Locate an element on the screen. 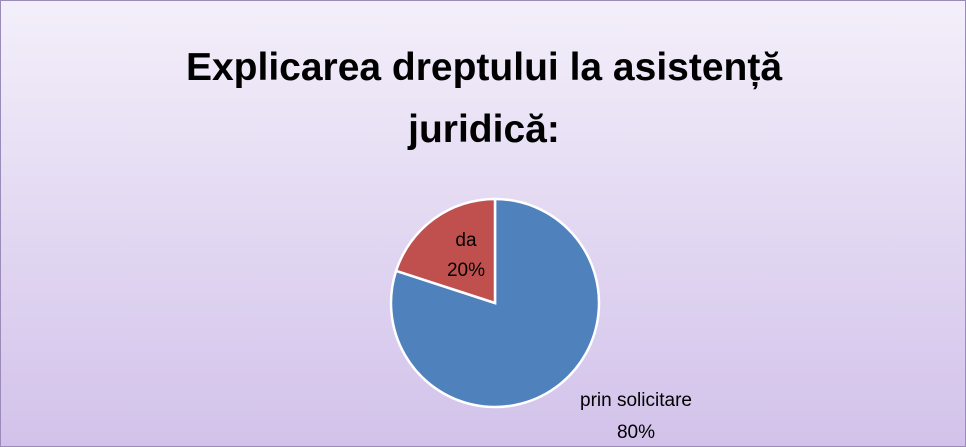 This screenshot has width=966, height=447. slice-category-label: da is located at coordinates (466, 240).